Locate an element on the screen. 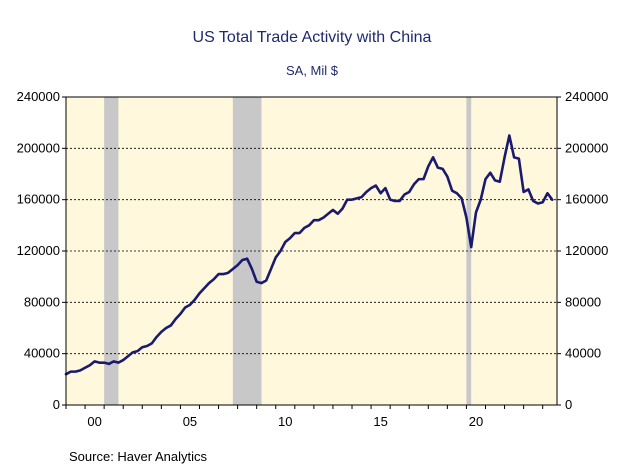 Image resolution: width=624 pixels, height=468 pixels. x-tick-label: 15 is located at coordinates (380, 421).